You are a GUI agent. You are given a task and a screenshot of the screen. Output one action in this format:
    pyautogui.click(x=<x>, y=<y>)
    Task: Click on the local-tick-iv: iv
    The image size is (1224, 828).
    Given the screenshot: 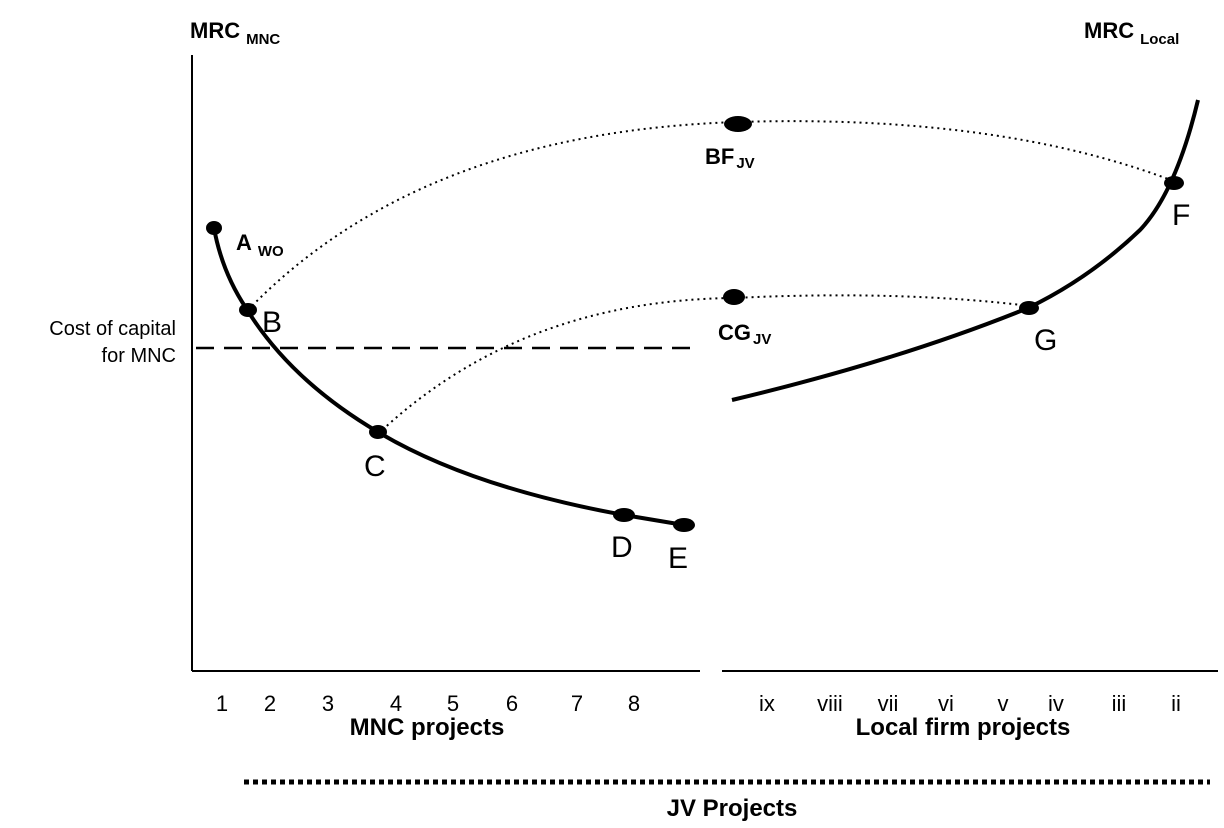 What is the action you would take?
    pyautogui.click(x=1056, y=703)
    